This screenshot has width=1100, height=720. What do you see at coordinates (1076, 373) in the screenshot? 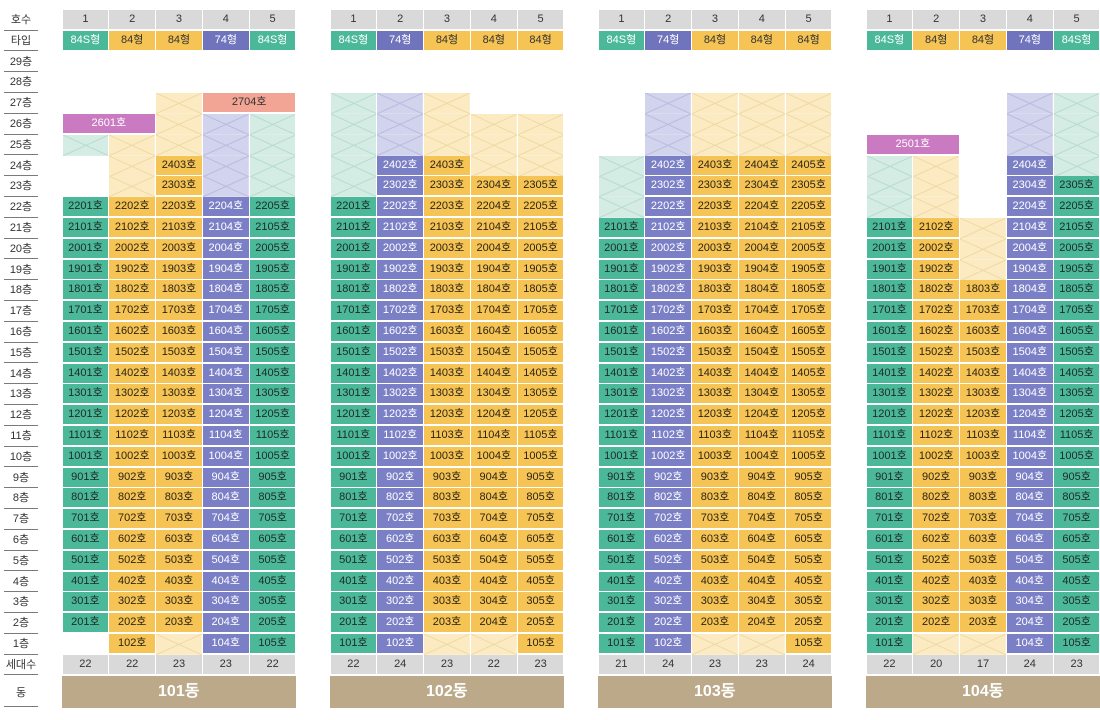
I see `unit-cell: 1405호` at bounding box center [1076, 373].